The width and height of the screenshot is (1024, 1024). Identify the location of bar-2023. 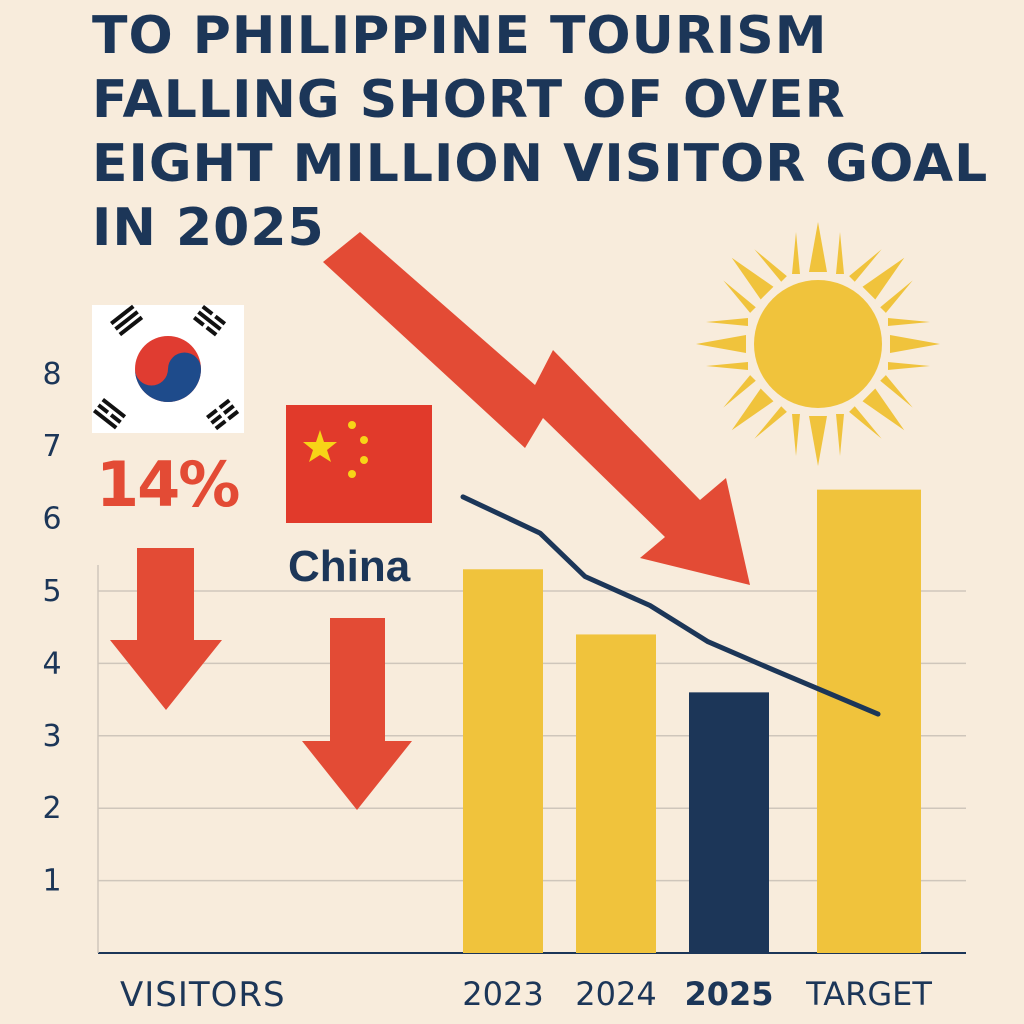
(503, 761).